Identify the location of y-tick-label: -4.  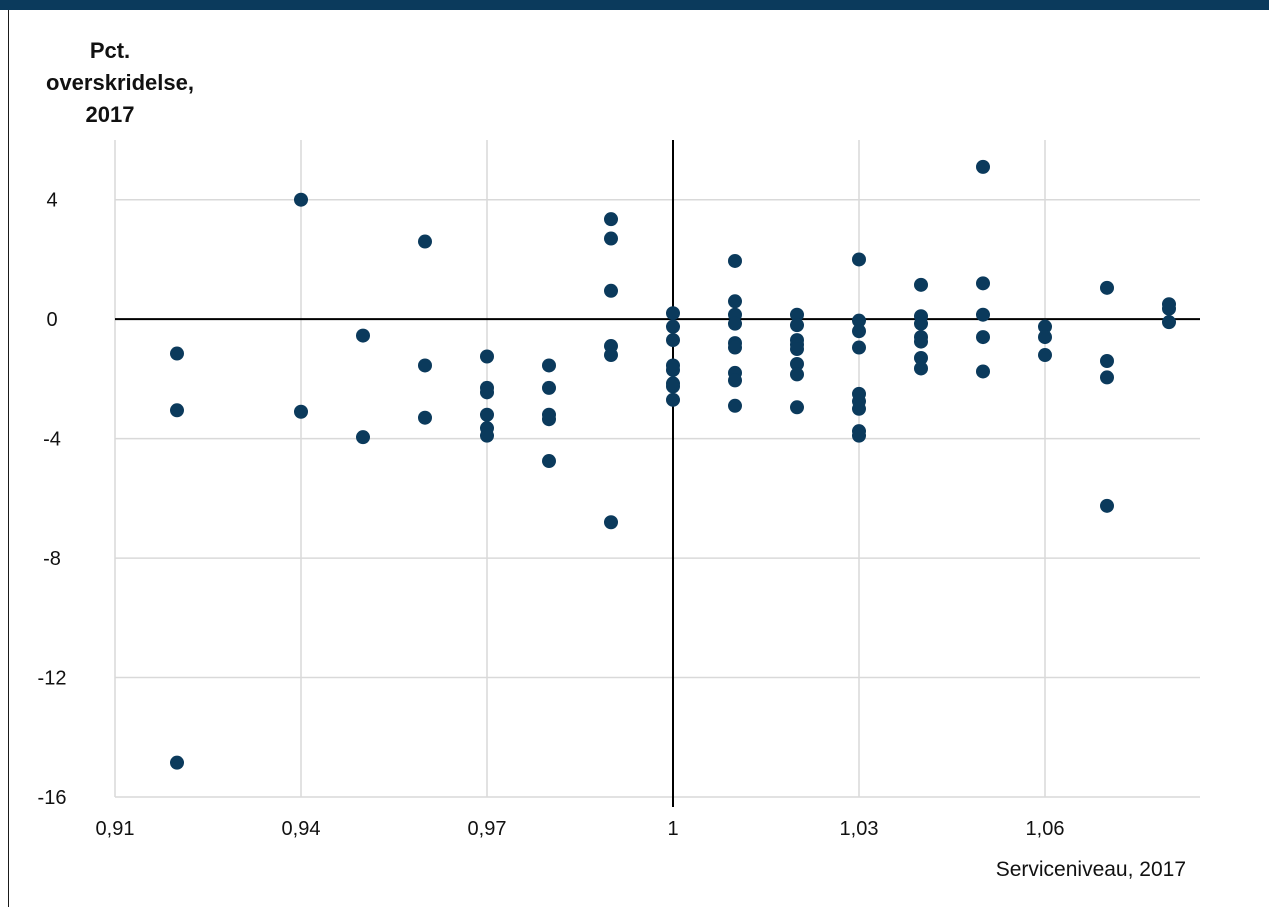
(52, 440).